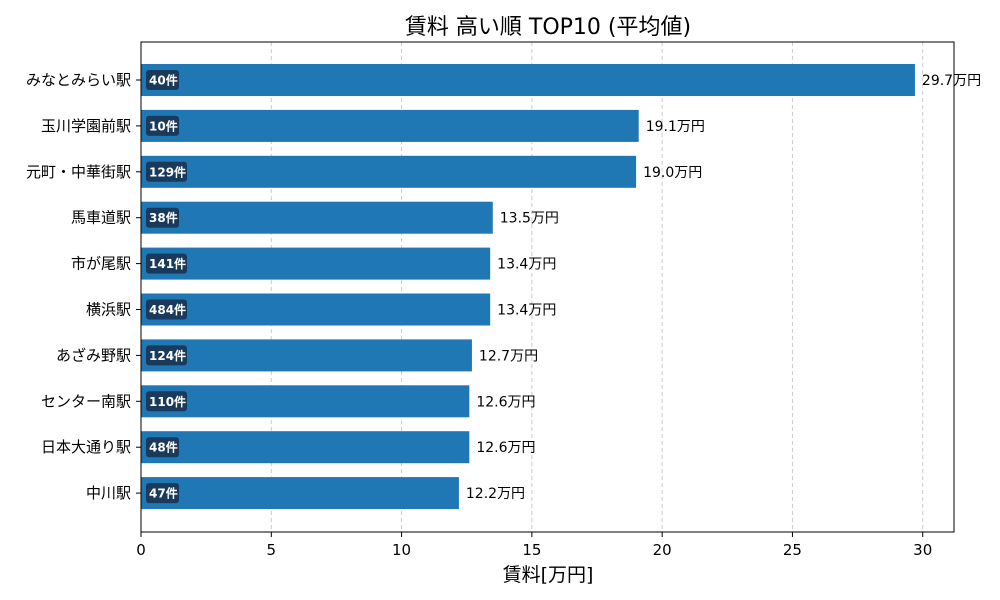 Image resolution: width=1000 pixels, height=600 pixels. I want to click on y-tick-label: センター南駅, so click(86, 401).